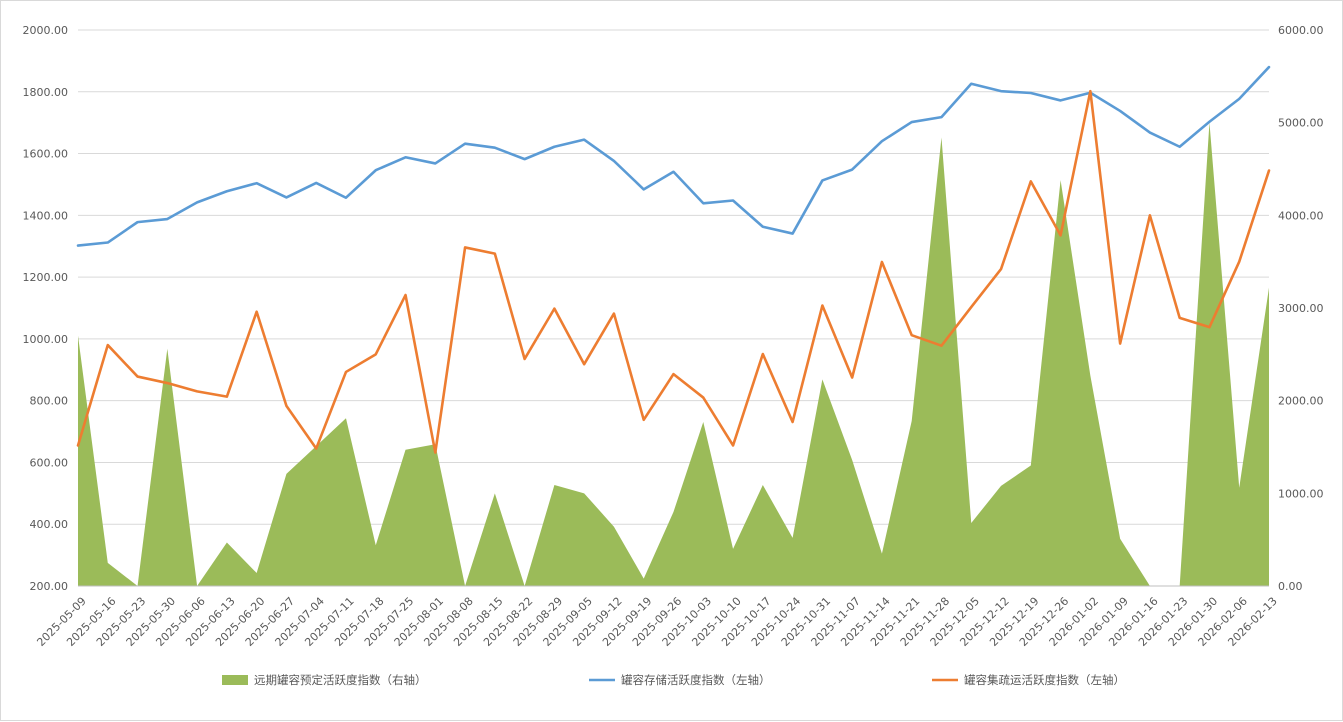 The height and width of the screenshot is (722, 1343). Describe the element at coordinates (46, 30) in the screenshot. I see `left-axis-tick-label: 2000.00` at that location.